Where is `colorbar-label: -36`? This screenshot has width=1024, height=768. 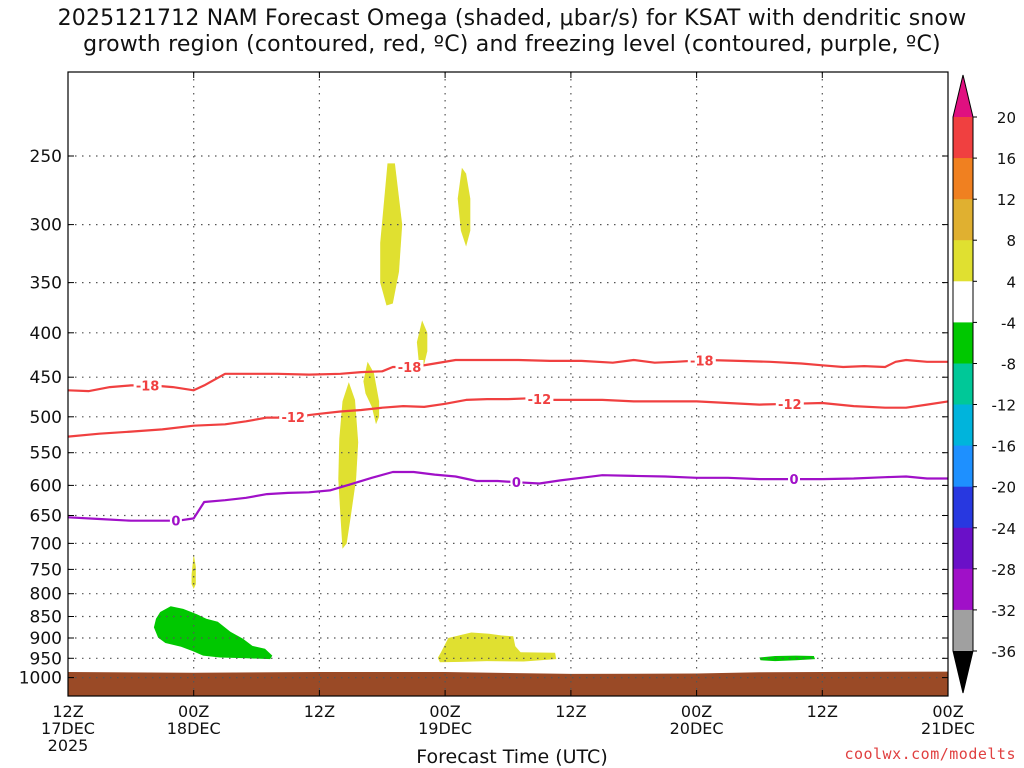 colorbar-label: -36 is located at coordinates (1004, 652).